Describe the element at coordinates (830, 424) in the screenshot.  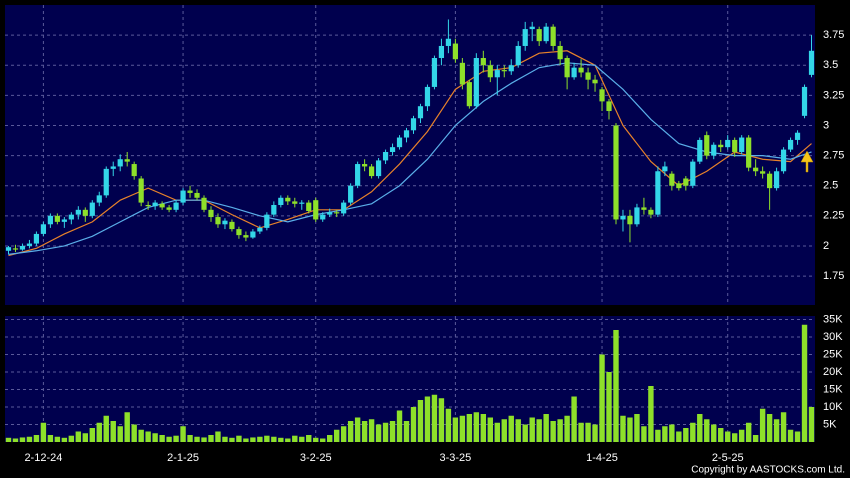
I see `y-tick-label: 5K` at that location.